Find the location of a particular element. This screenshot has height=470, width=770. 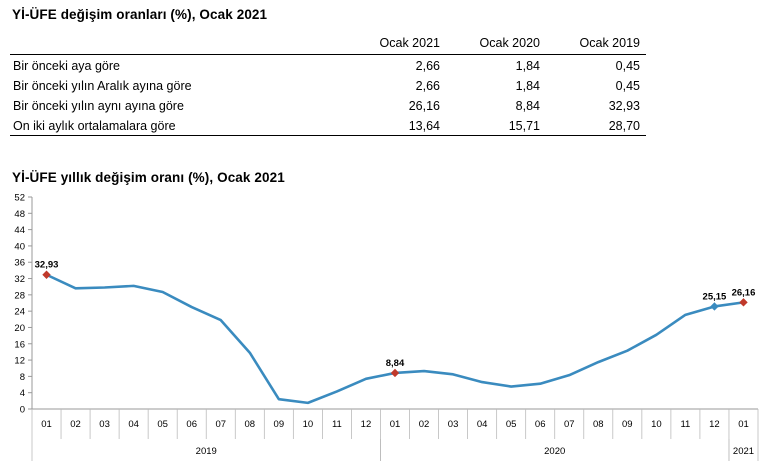

y-tick-label: 16 is located at coordinates (19, 344).